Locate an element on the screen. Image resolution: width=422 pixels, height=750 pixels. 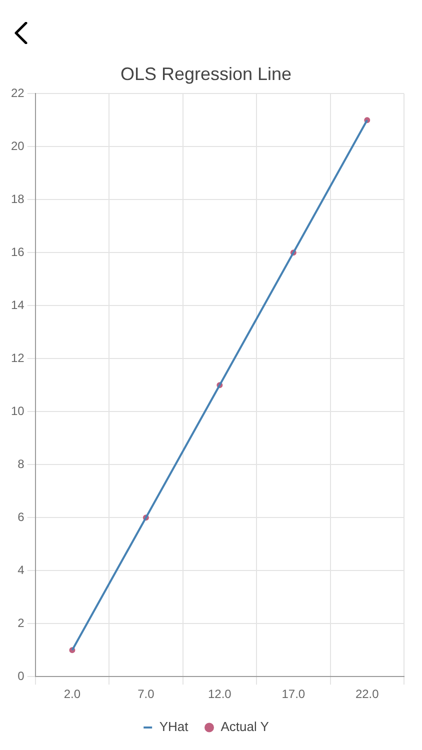
y-tick-label: 18 is located at coordinates (17, 199).